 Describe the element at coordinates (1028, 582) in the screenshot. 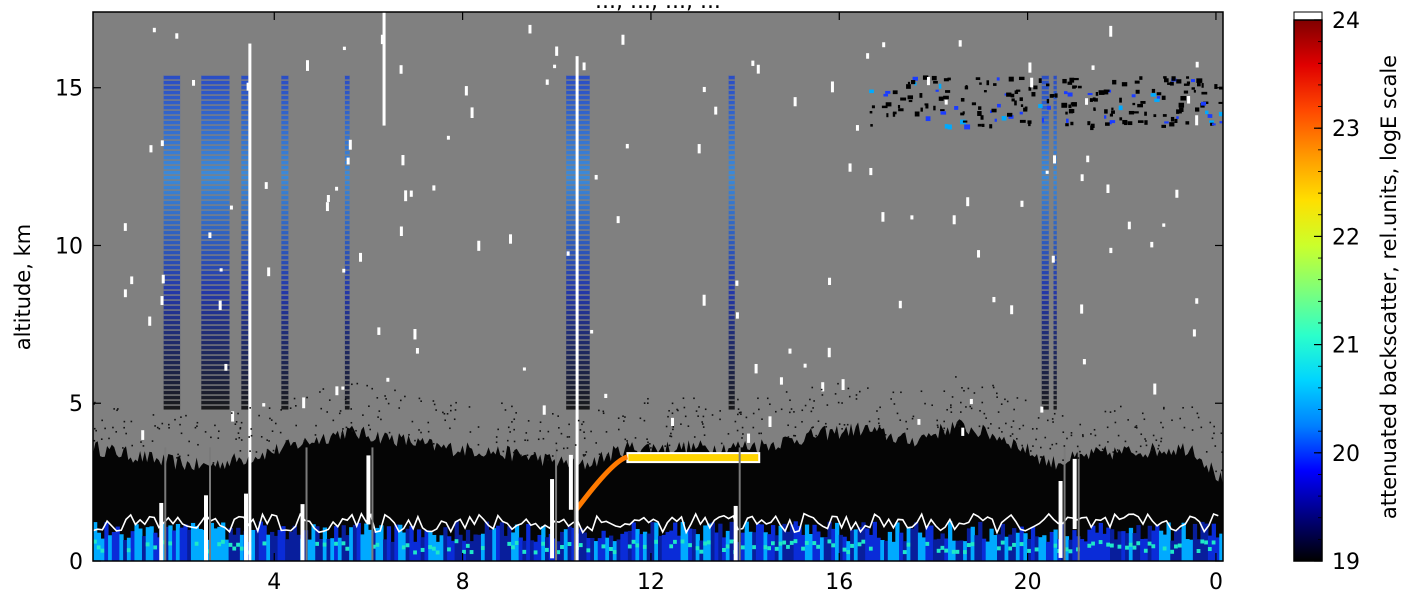

I see `x-tick-label: 20` at that location.